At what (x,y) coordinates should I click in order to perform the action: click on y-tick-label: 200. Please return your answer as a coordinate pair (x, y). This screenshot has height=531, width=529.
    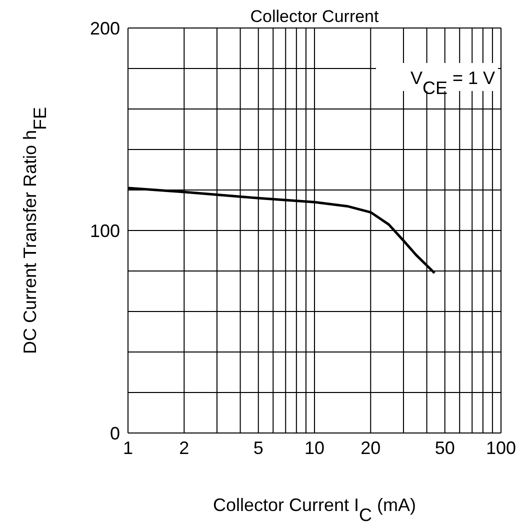
    Looking at the image, I should click on (105, 28).